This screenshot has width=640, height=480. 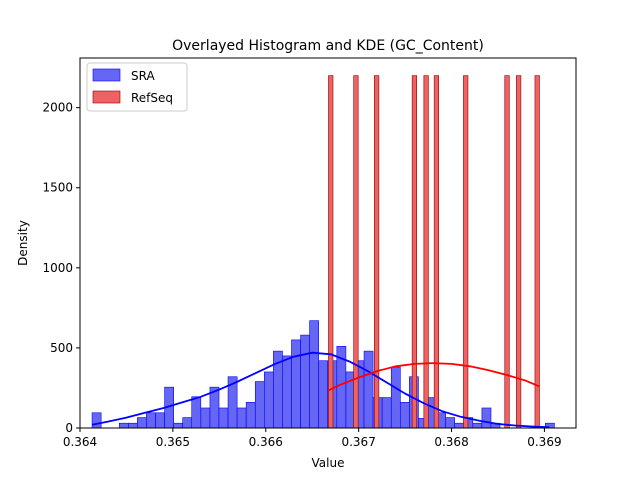 I want to click on x-tick-label: 0.369, so click(x=544, y=442).